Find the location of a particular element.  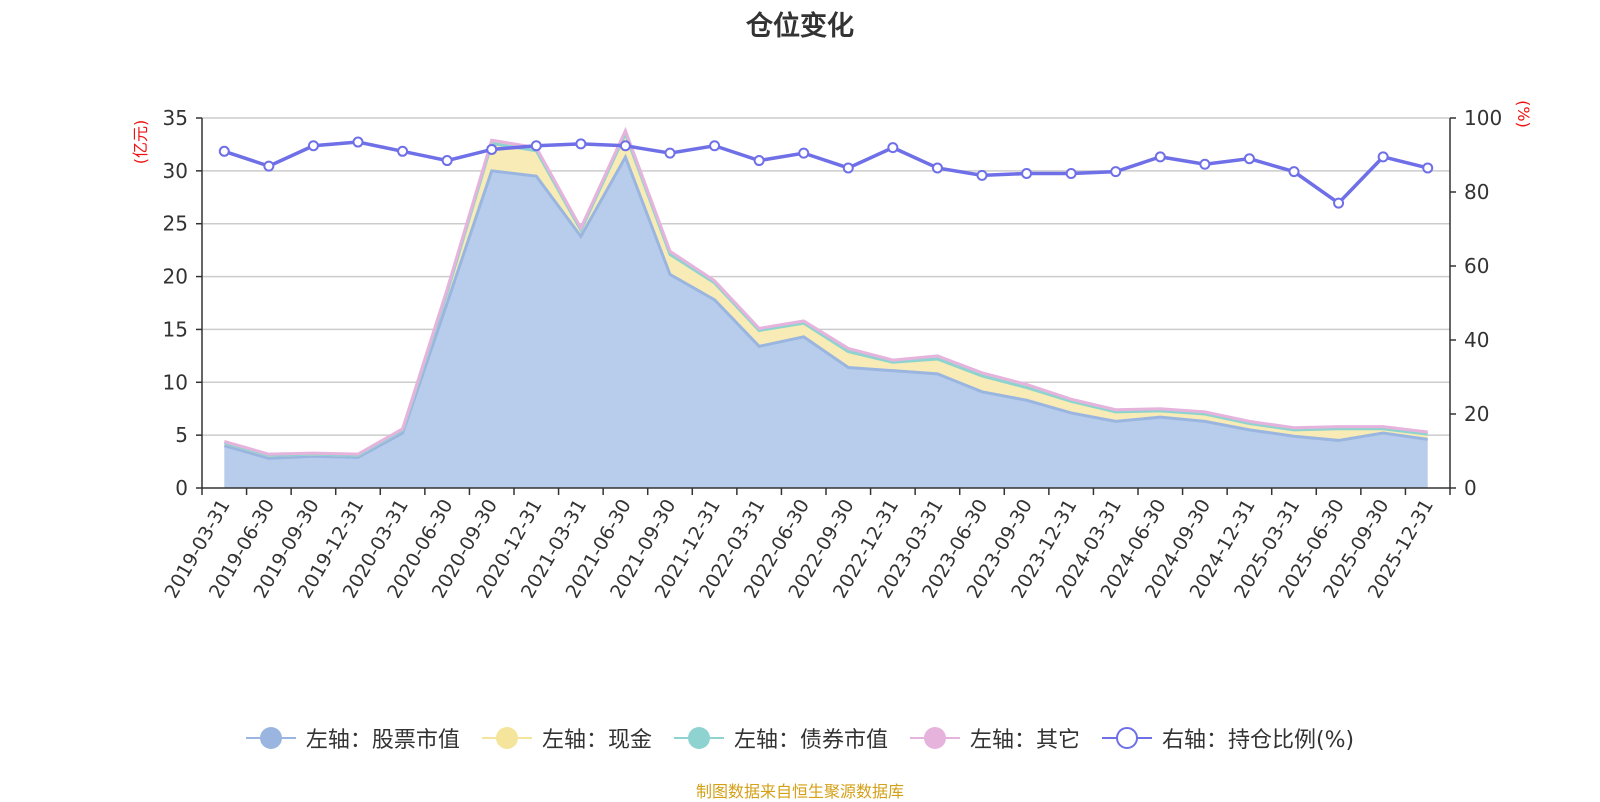

right-axis-unit: (%) is located at coordinates (1523, 114).